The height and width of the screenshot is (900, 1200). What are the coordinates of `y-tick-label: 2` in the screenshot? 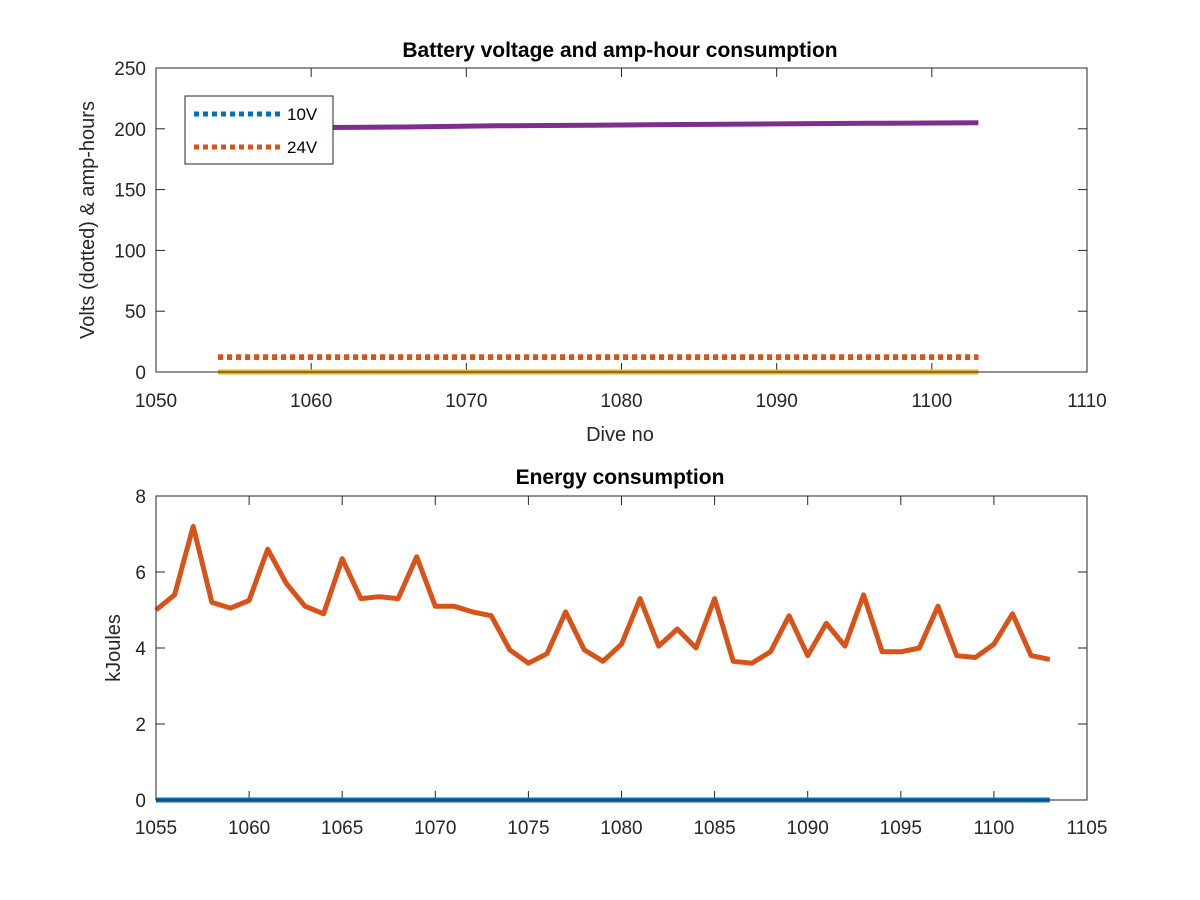 It's located at (140, 725).